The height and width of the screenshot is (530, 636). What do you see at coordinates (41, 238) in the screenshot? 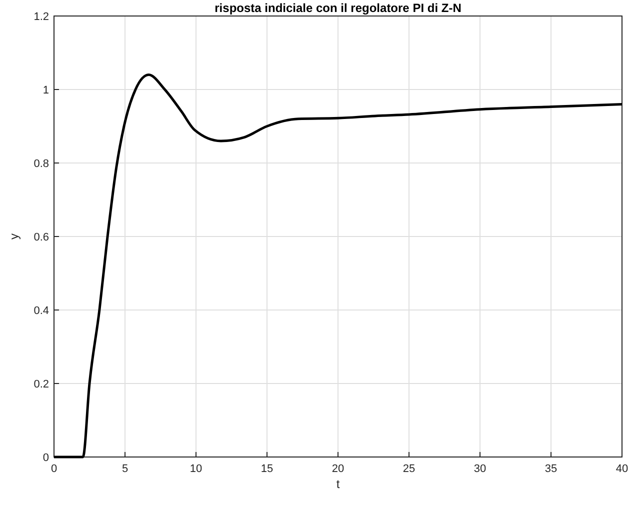
I see `y-tick-label: 0.6` at bounding box center [41, 238].